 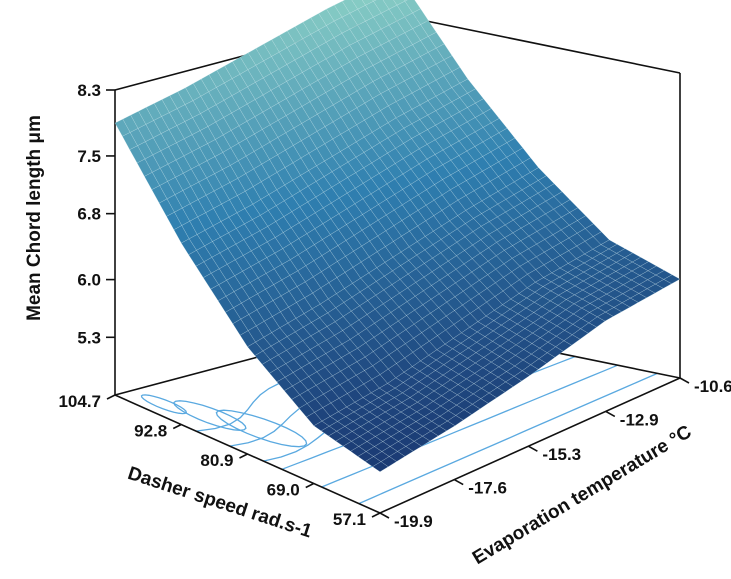 I want to click on x-tick-label: -19.9, so click(x=413, y=521).